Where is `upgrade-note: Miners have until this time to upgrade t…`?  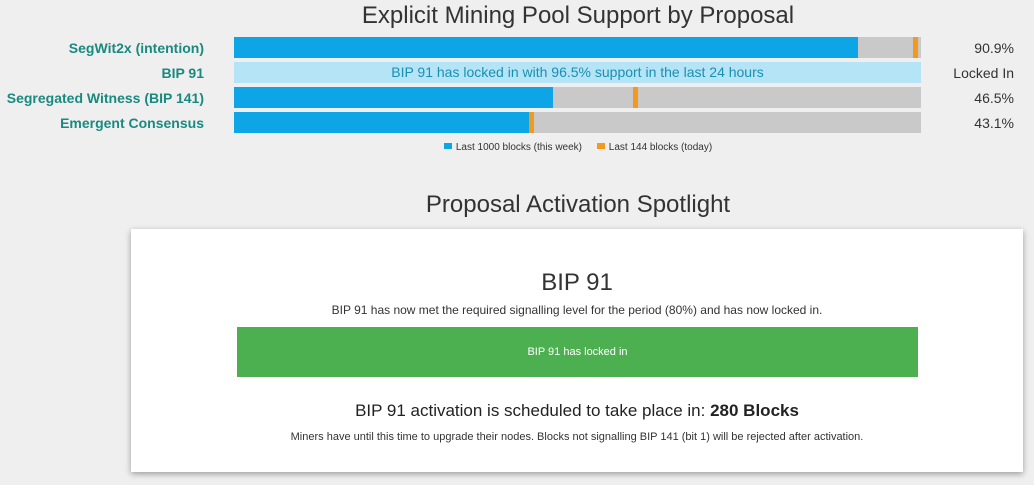
upgrade-note: Miners have until this time to upgrade t… is located at coordinates (577, 437).